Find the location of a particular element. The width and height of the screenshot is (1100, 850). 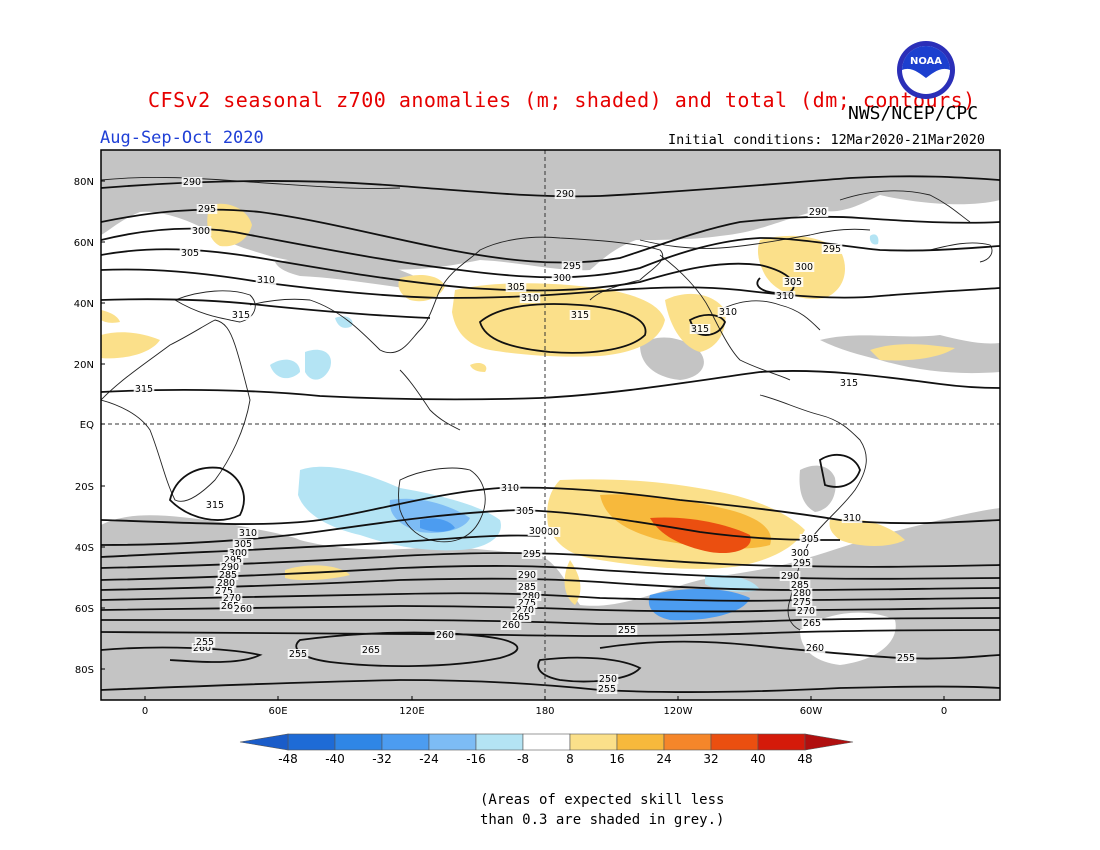

colorbar-tick-label: 32 is located at coordinates (710, 759).